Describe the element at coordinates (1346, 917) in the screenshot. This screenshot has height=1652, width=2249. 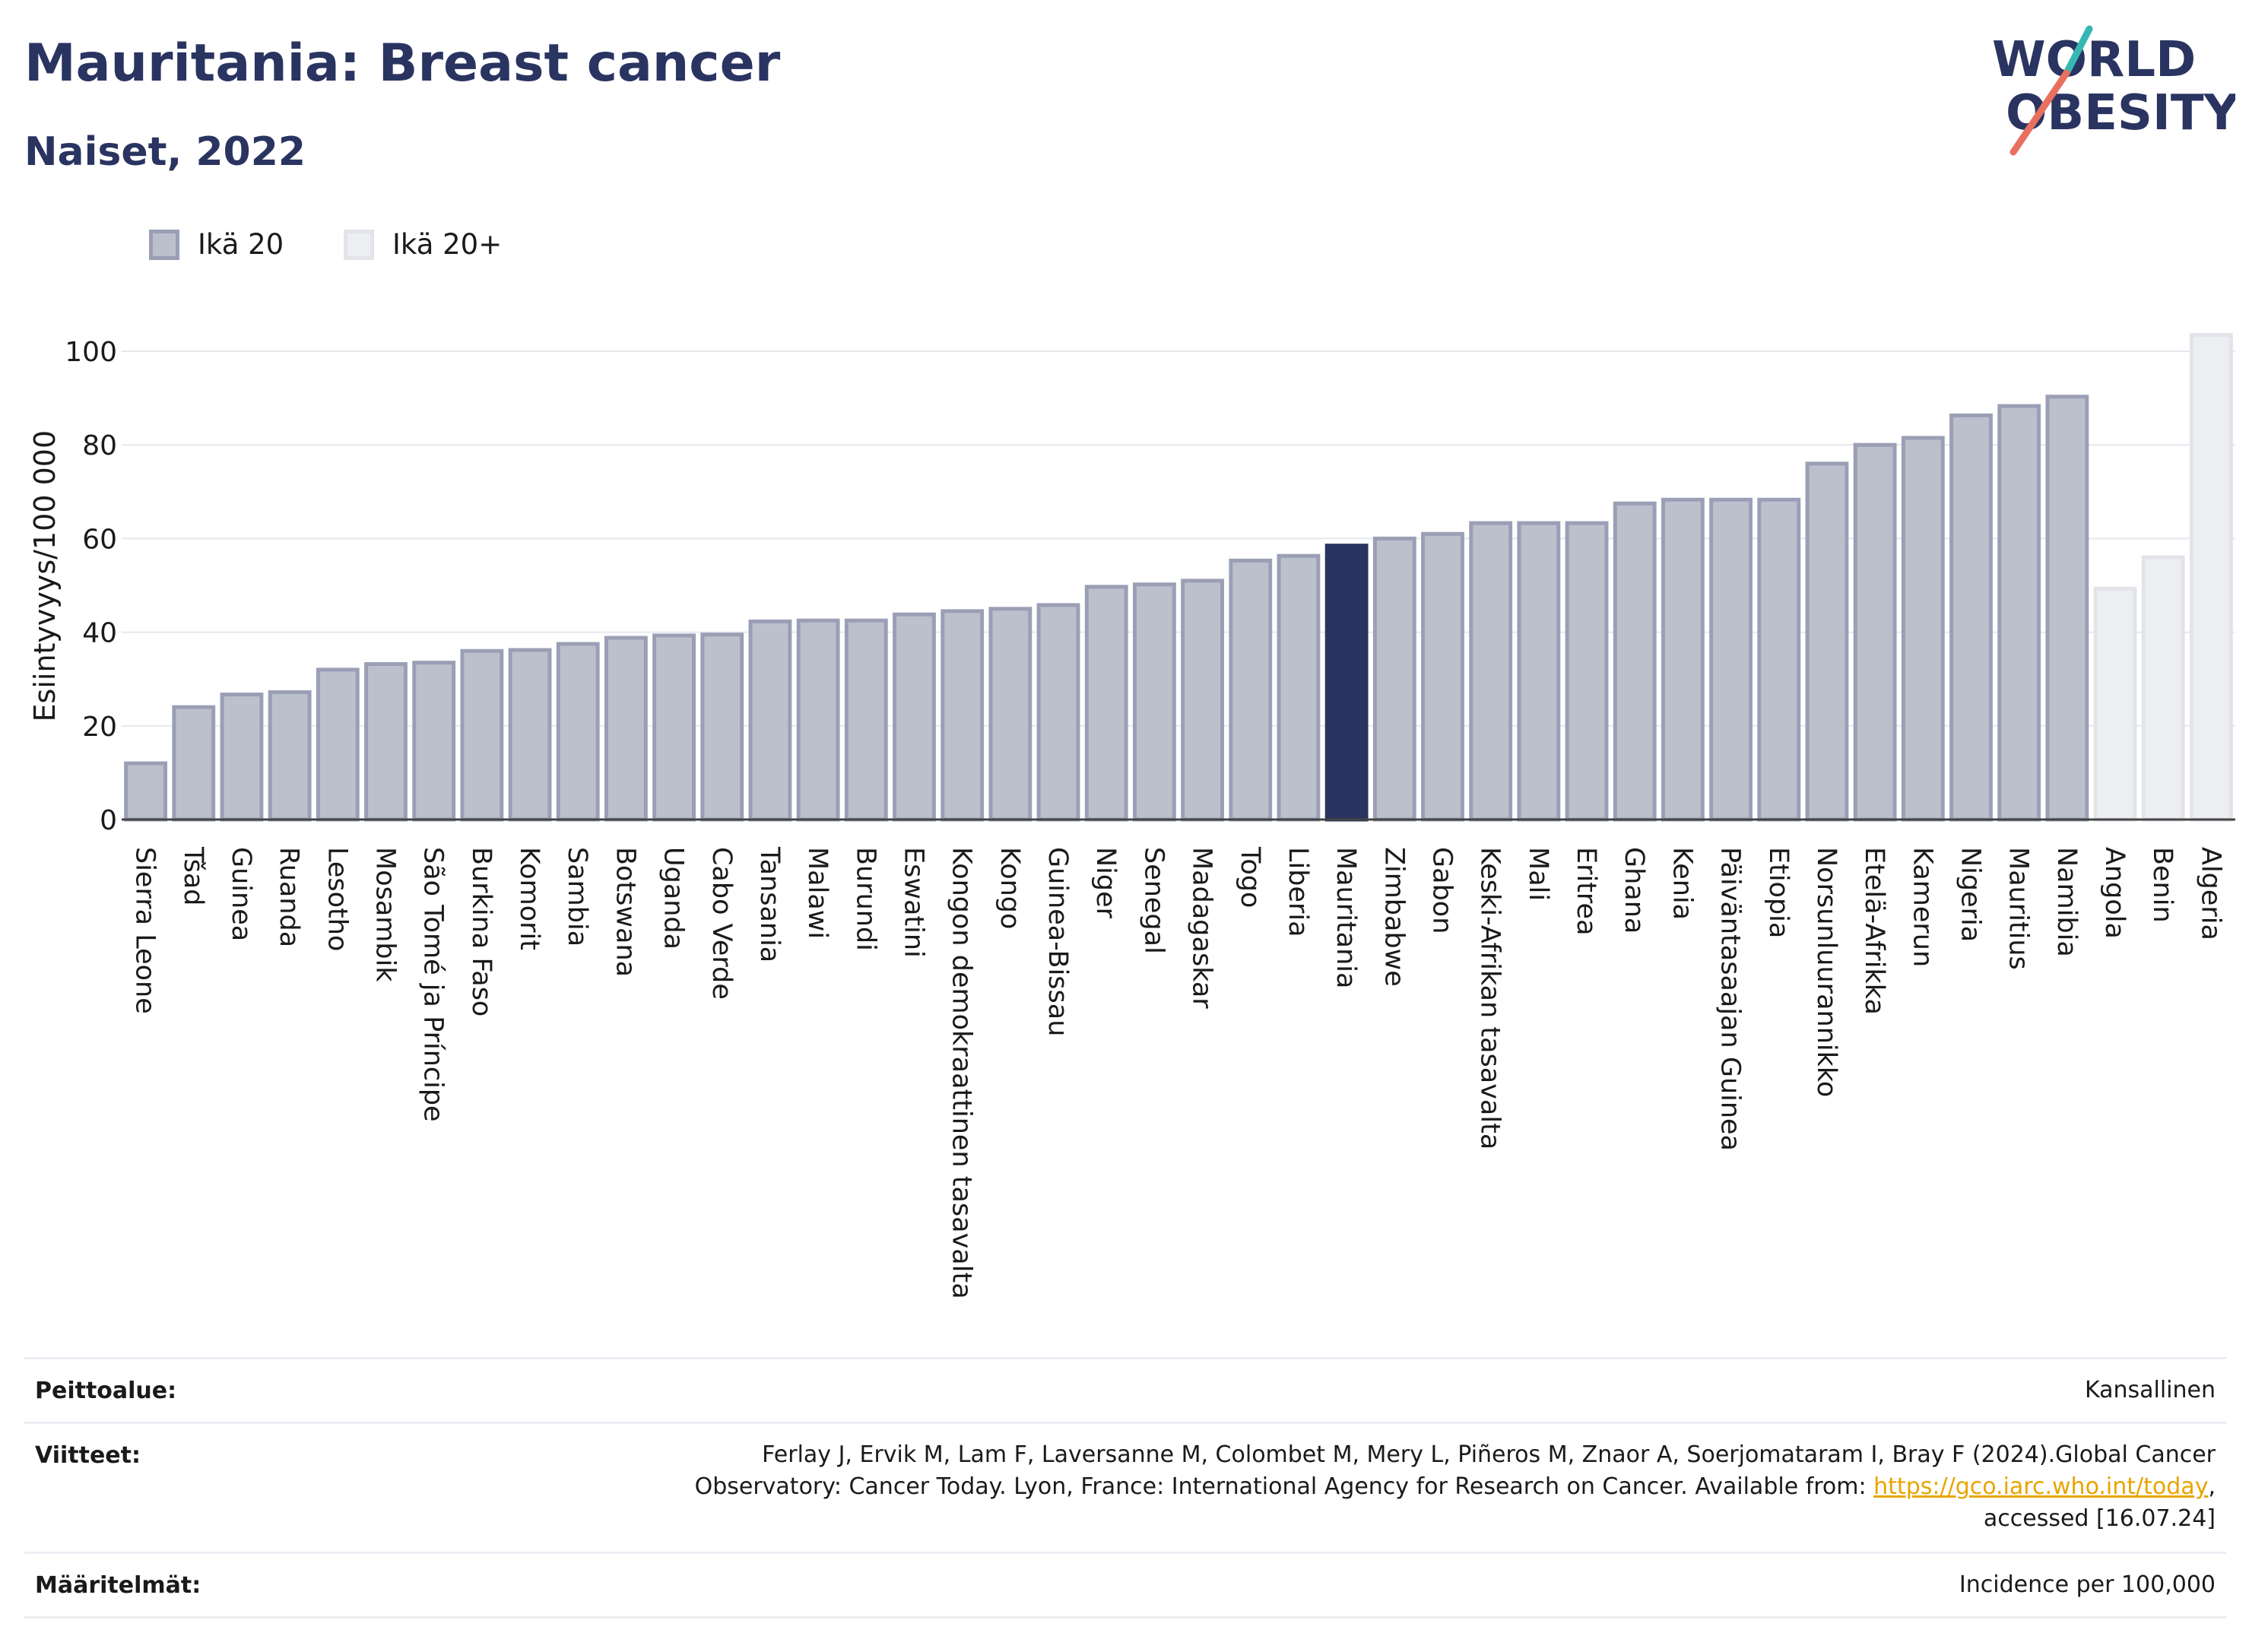
I see `x-tick-label: Mauritania` at that location.